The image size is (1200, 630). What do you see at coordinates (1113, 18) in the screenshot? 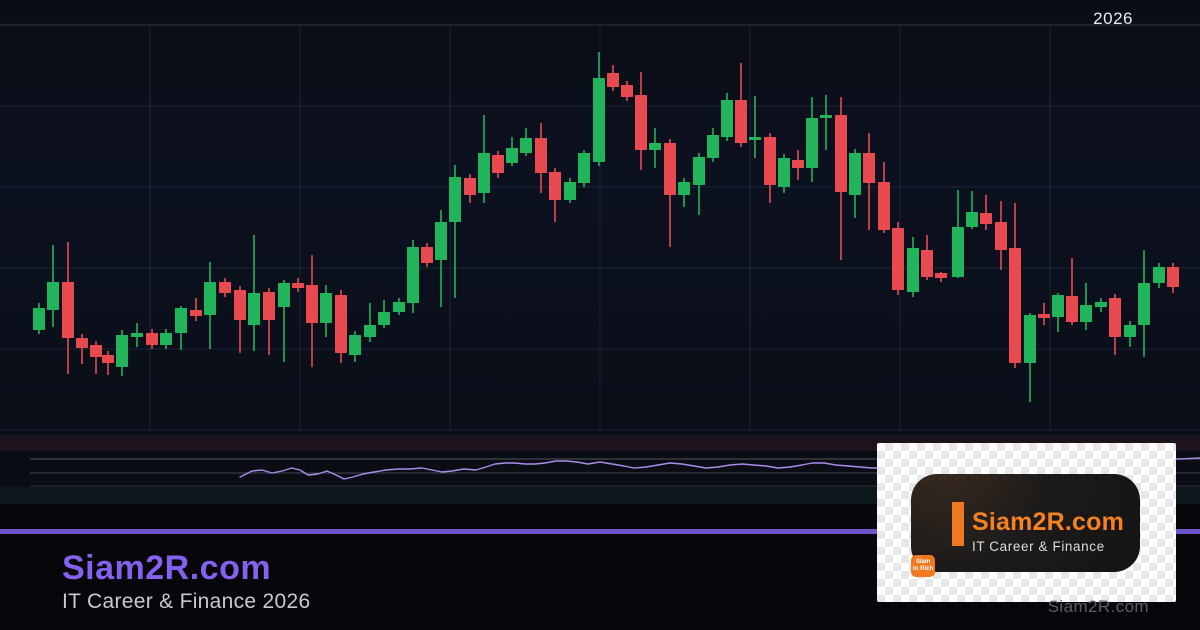
I see `year-label: 2026` at bounding box center [1113, 18].